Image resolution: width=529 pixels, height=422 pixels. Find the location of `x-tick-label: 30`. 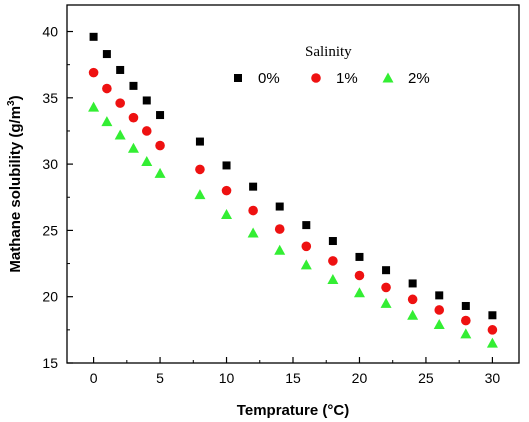

x-tick-label: 30 is located at coordinates (493, 378).